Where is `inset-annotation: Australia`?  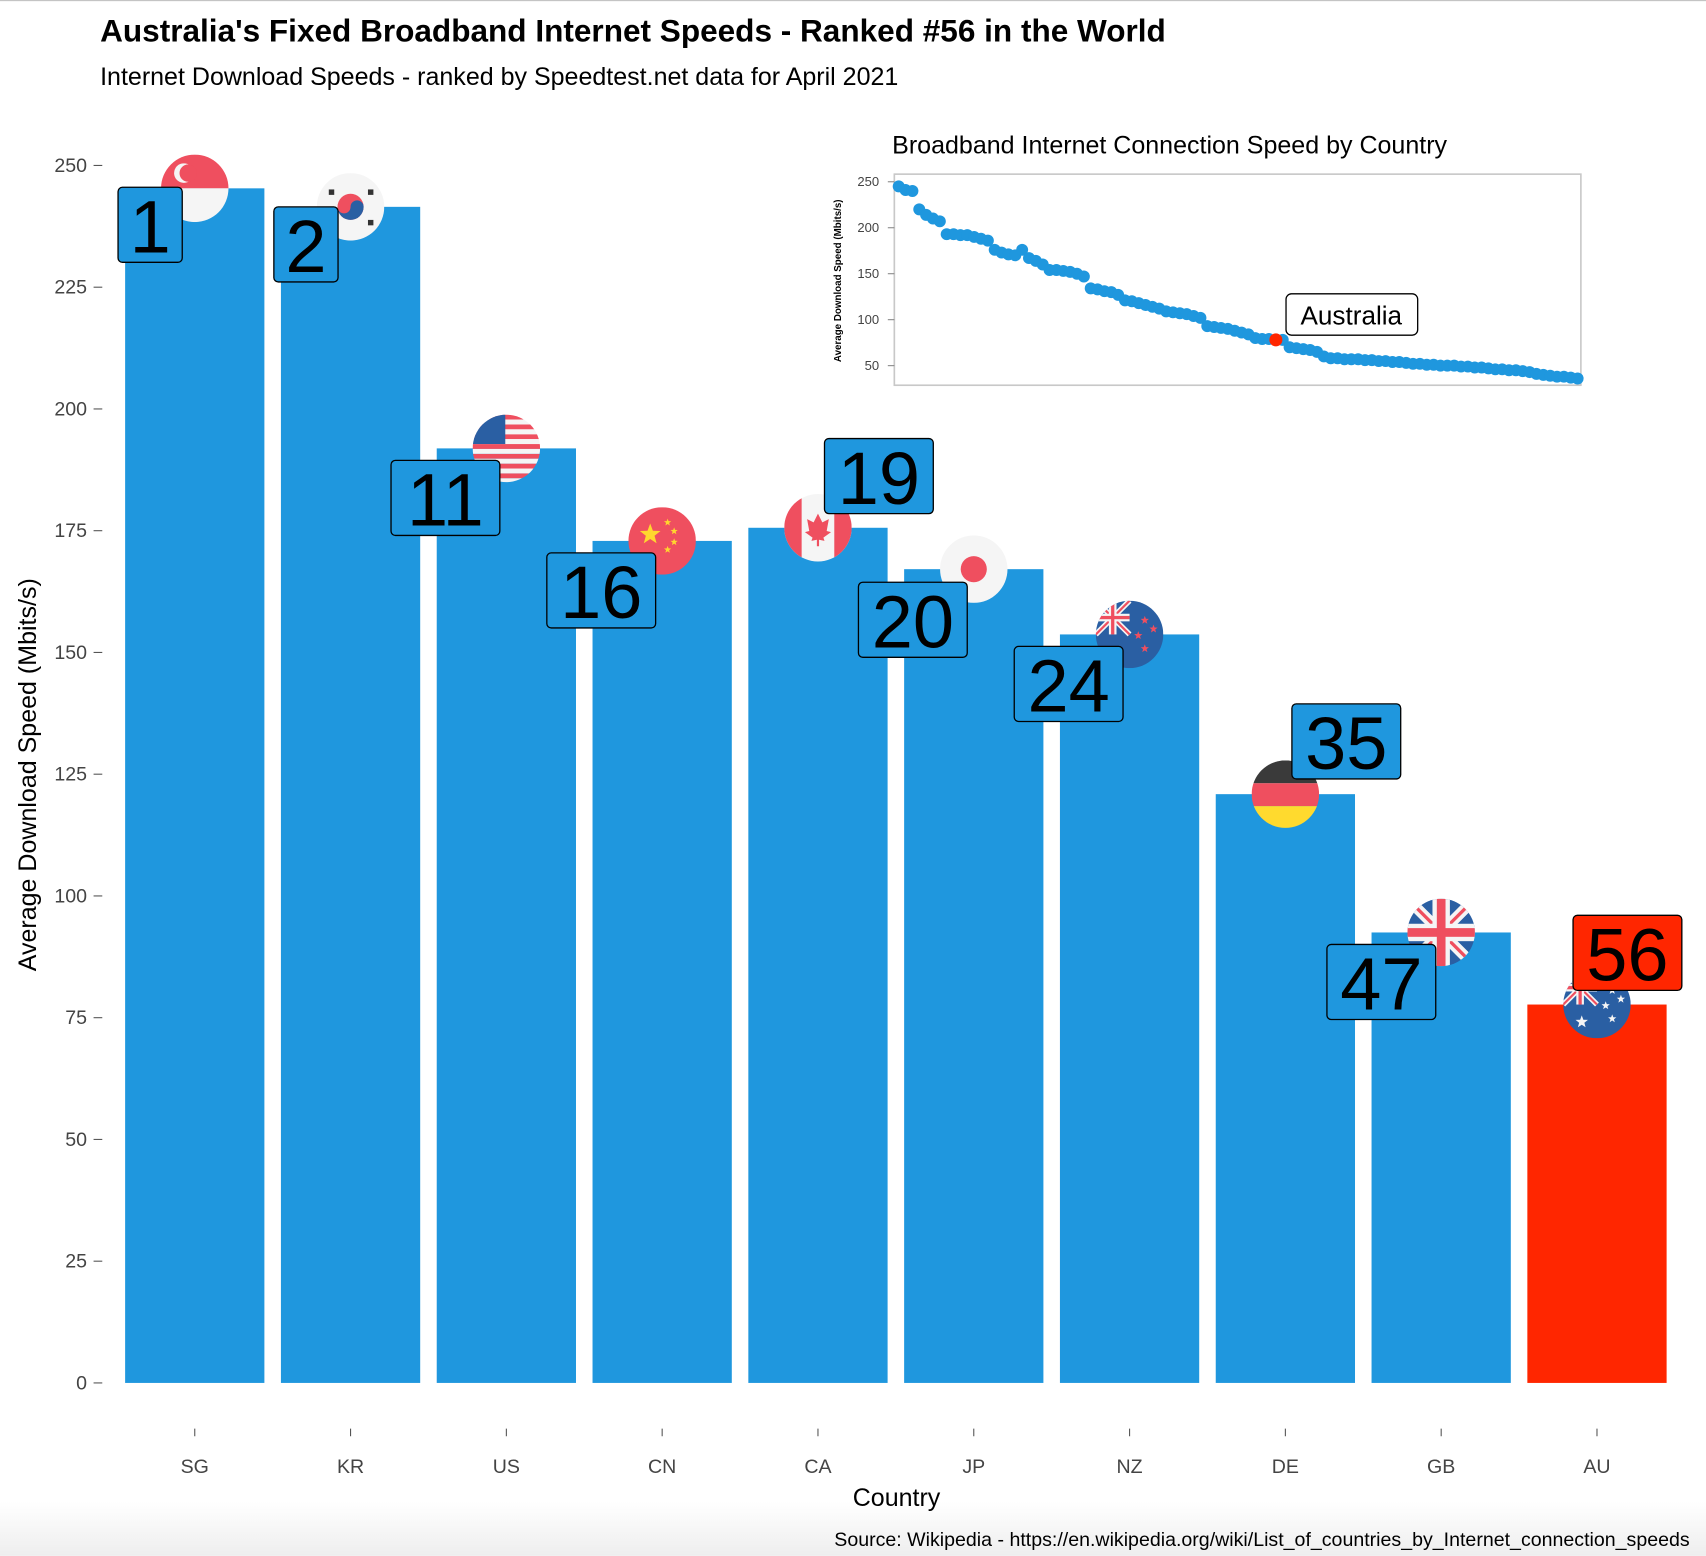 inset-annotation: Australia is located at coordinates (1352, 314).